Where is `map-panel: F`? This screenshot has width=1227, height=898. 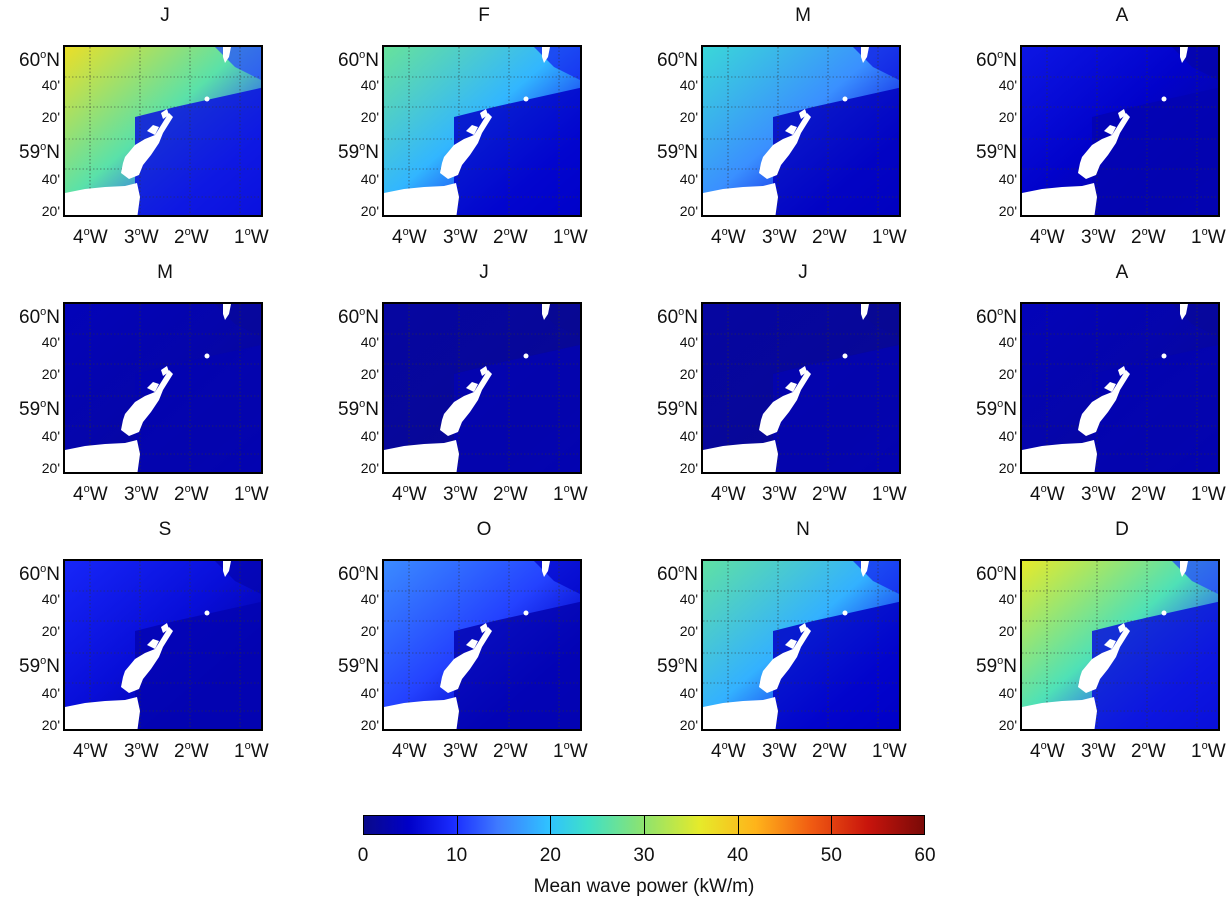
map-panel: F is located at coordinates (469, 130).